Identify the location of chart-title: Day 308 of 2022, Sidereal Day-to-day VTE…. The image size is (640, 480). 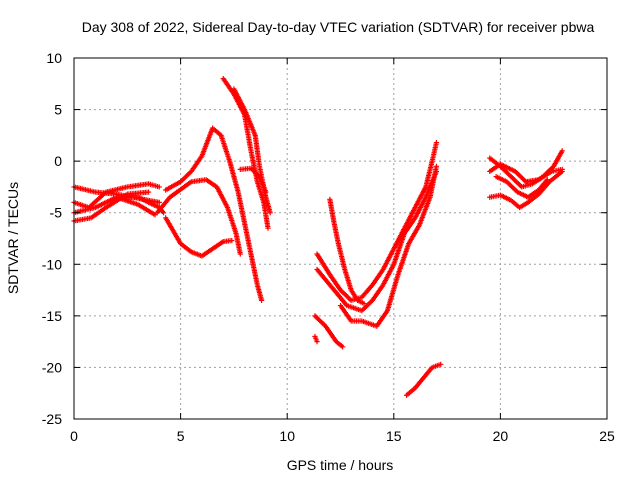
(338, 27).